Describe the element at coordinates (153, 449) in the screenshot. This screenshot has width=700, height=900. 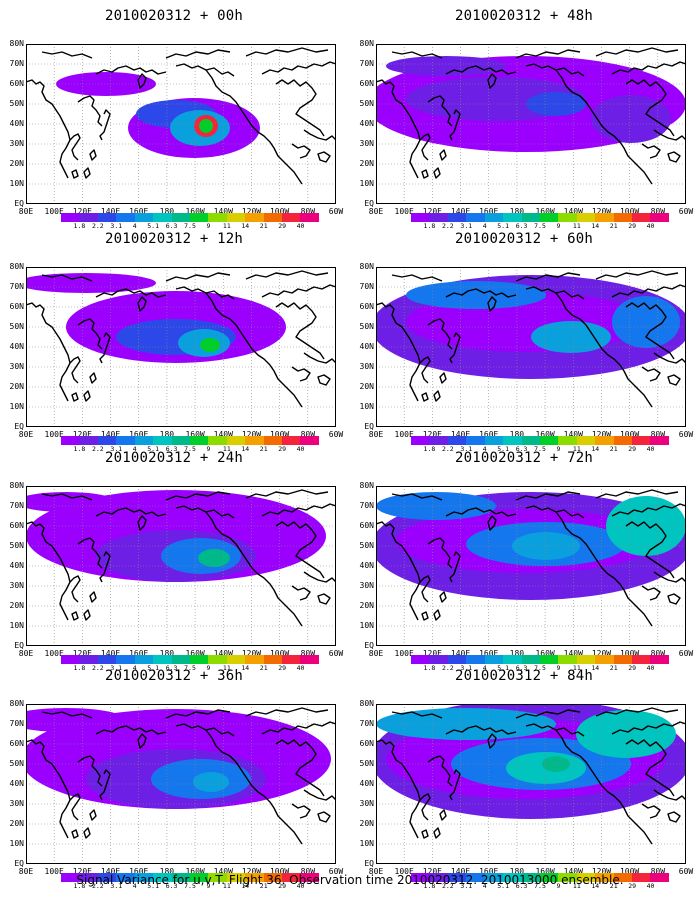
I see `colorbar-label: 5.1` at that location.